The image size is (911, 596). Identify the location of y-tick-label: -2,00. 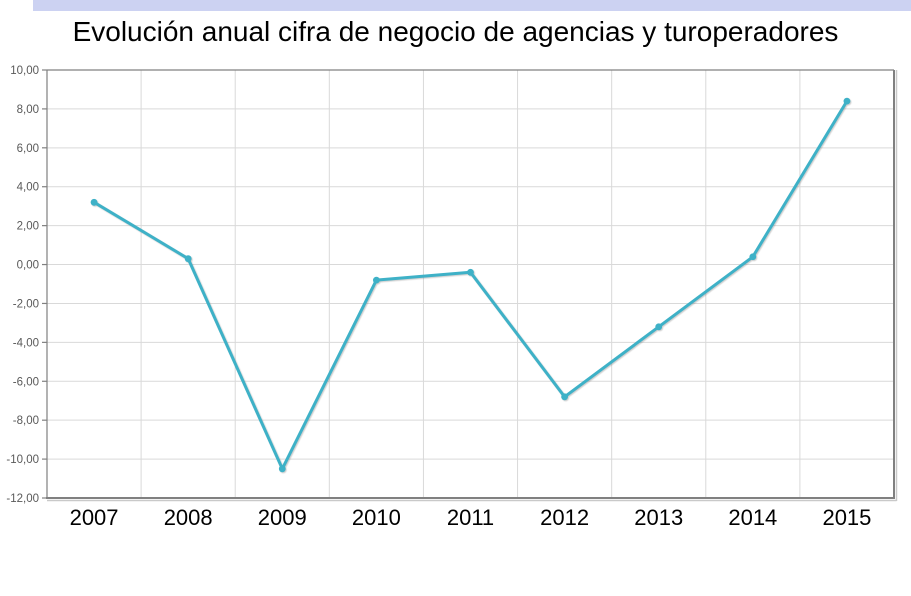
(26, 304).